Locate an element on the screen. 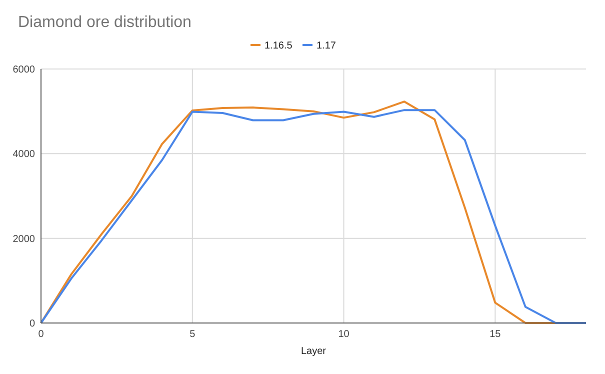 This screenshot has width=605, height=374. legend-label: 1.17 is located at coordinates (326, 46).